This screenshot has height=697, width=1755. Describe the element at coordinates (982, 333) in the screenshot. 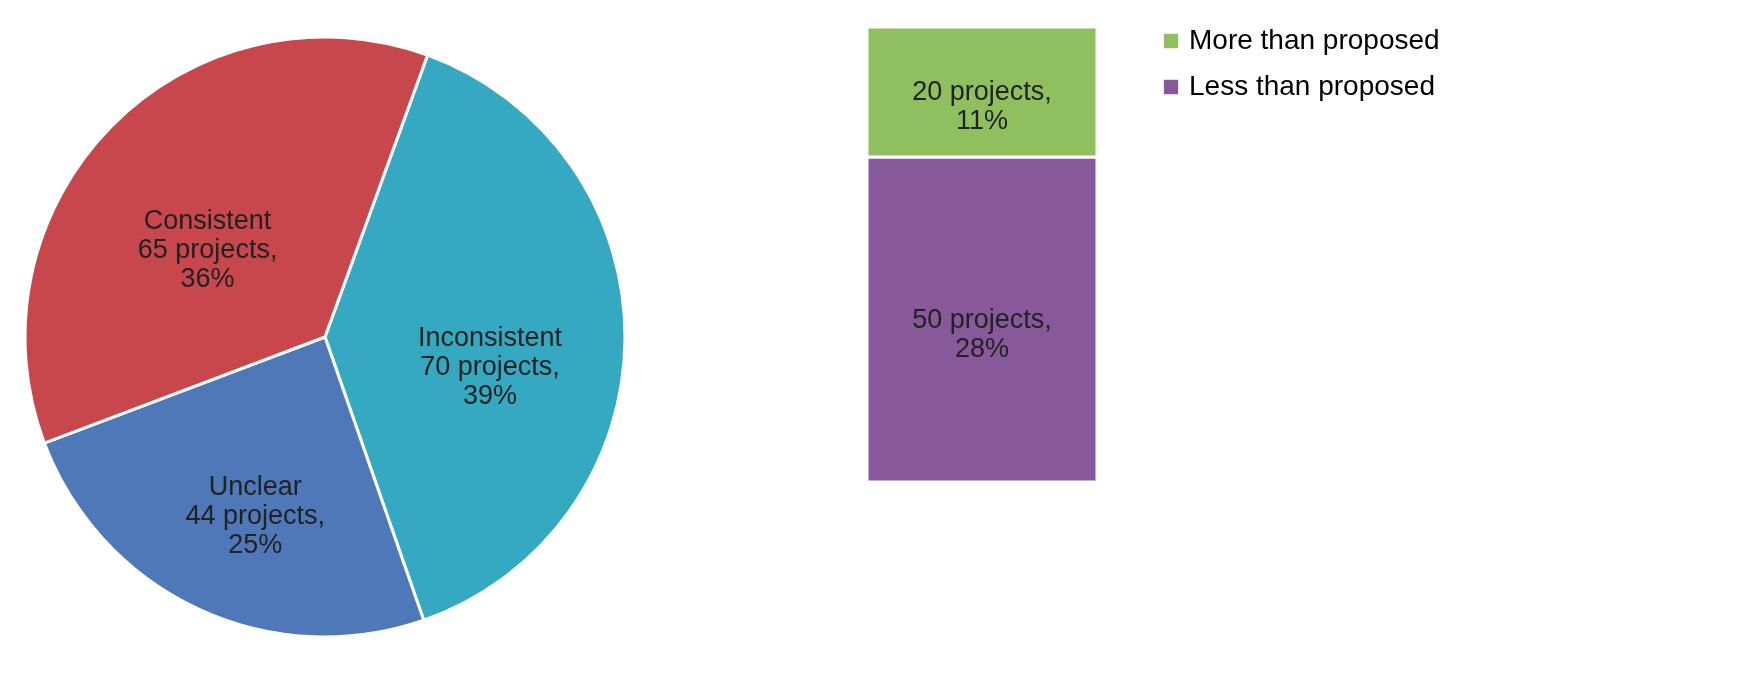

I see `data-label: 50 projects, 28%` at that location.